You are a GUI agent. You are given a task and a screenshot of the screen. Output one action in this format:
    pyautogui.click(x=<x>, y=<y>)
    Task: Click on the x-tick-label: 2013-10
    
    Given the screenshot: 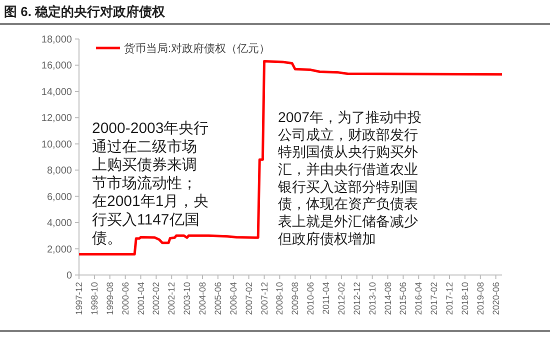 What is the action you would take?
    pyautogui.click(x=372, y=299)
    